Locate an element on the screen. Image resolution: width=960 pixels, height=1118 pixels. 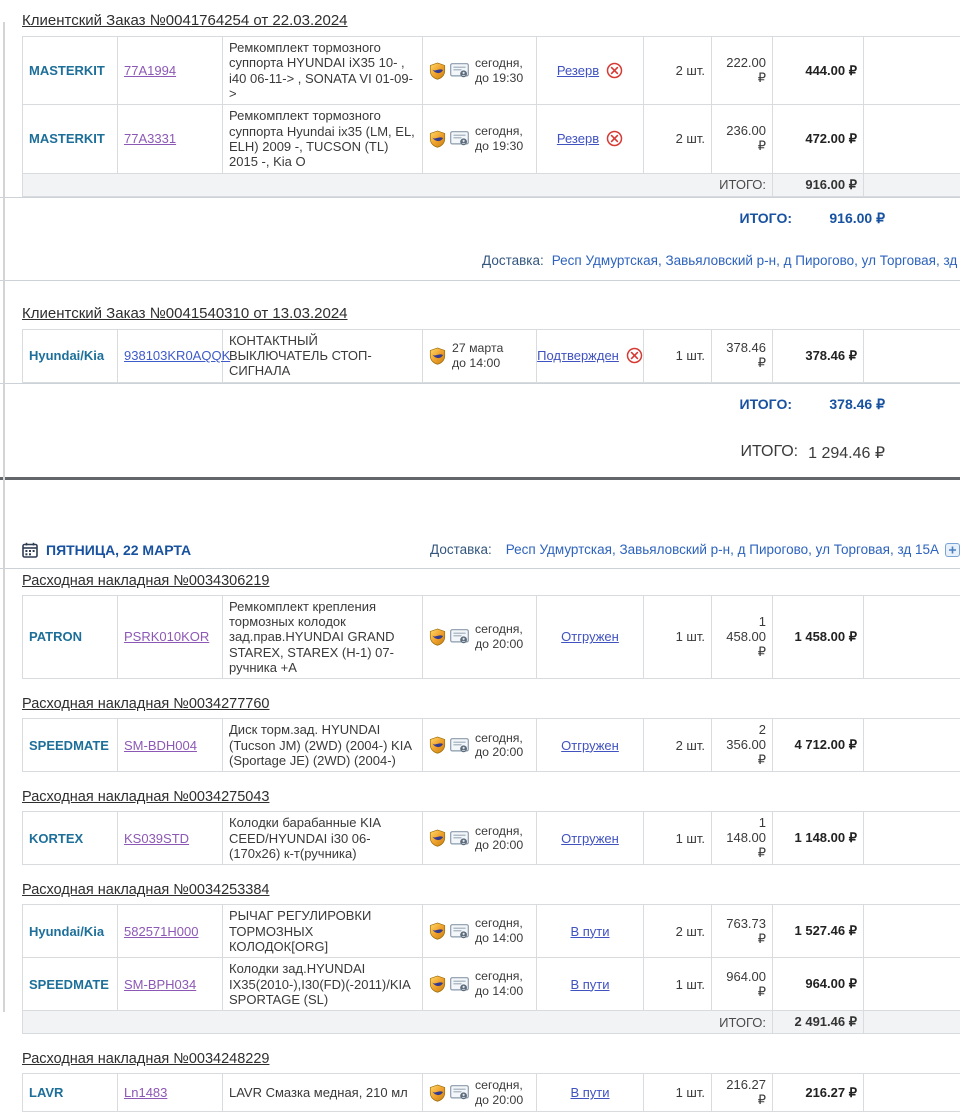
table-total-row: ИТОГО: 916.00 ₽ is located at coordinates (491, 184).